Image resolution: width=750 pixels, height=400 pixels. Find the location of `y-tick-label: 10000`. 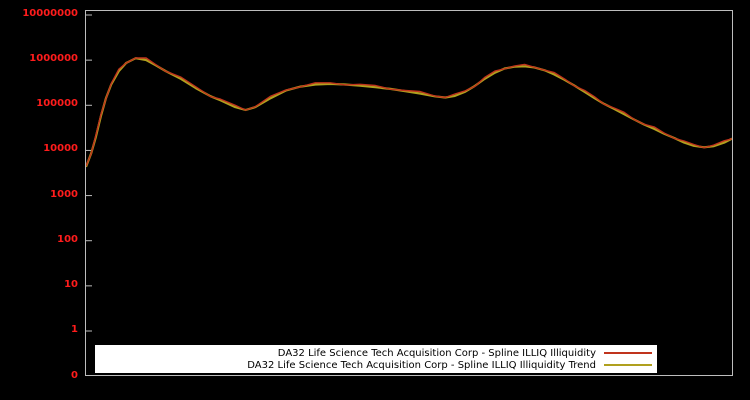

y-tick-label: 10000 is located at coordinates (60, 149).